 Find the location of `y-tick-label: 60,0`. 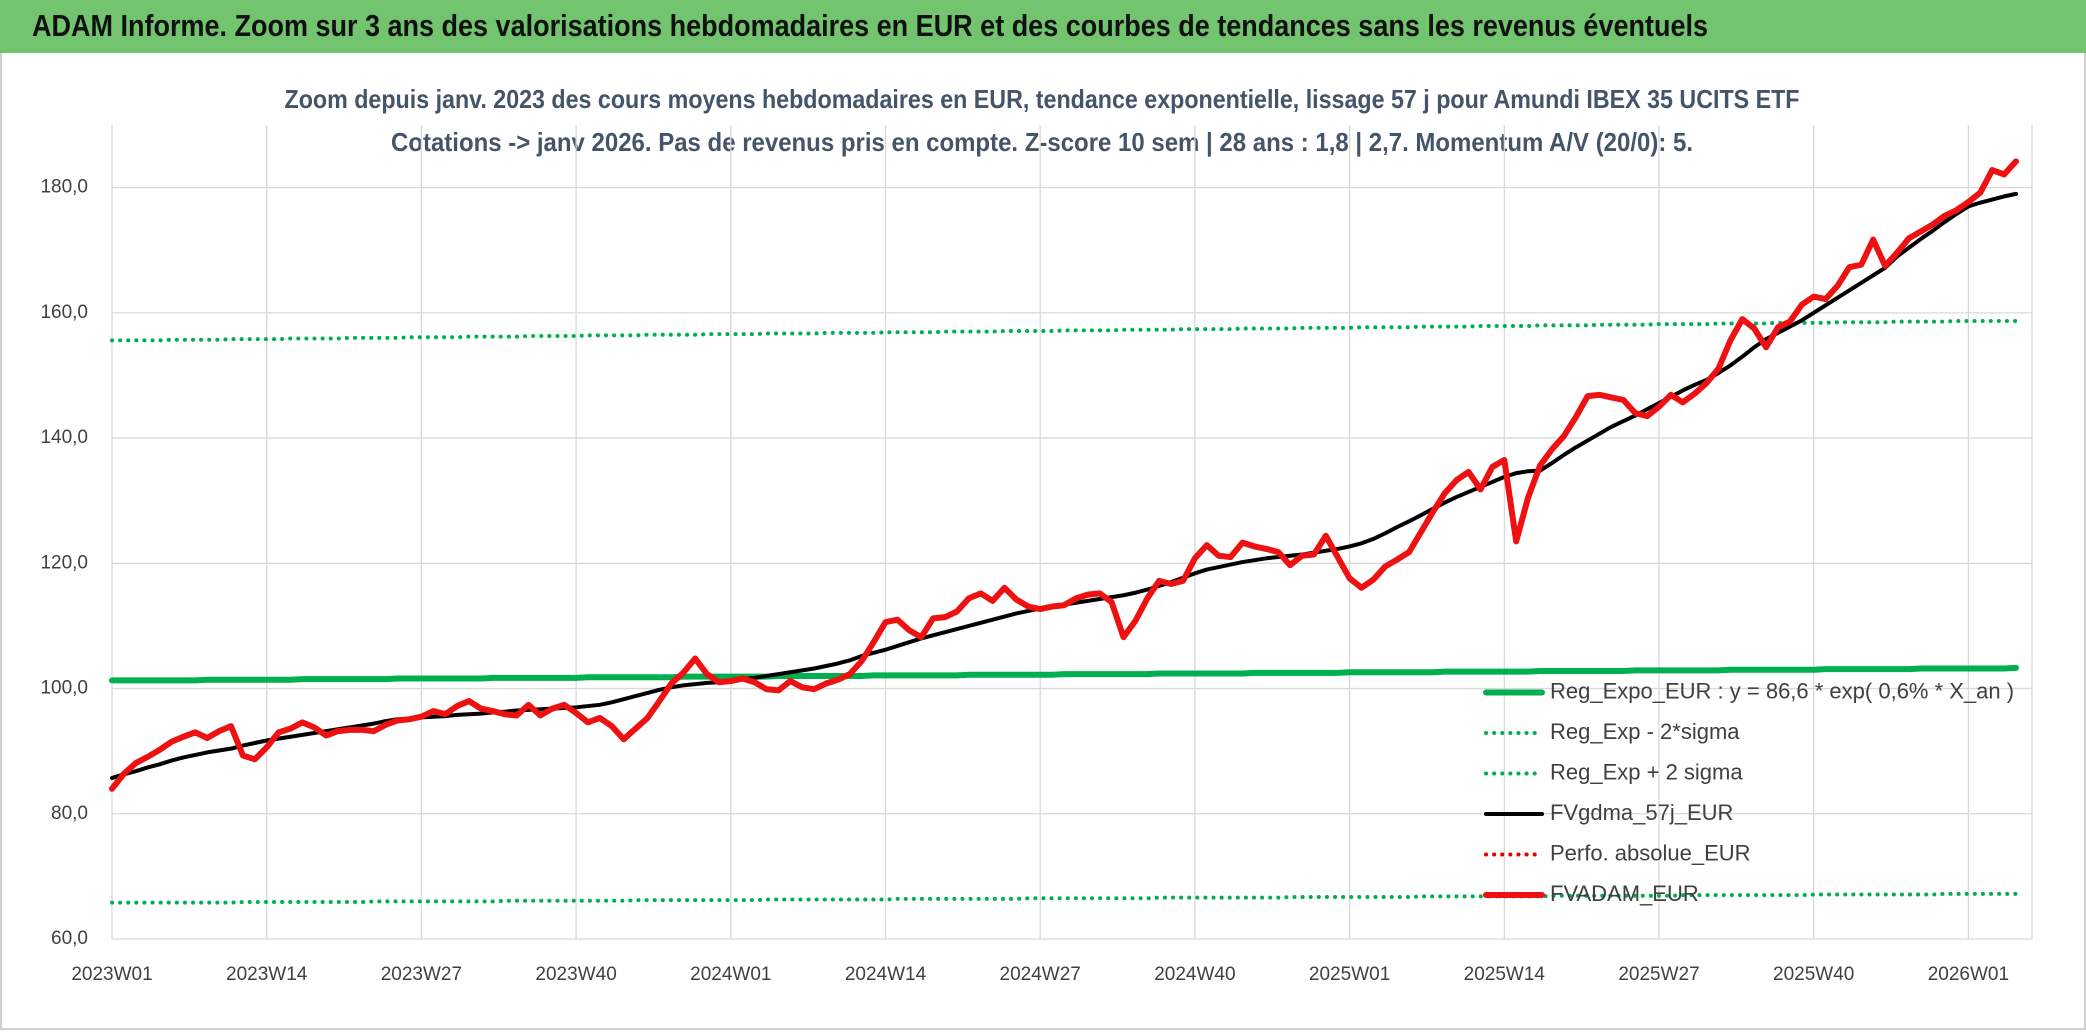

y-tick-label: 60,0 is located at coordinates (69, 938).